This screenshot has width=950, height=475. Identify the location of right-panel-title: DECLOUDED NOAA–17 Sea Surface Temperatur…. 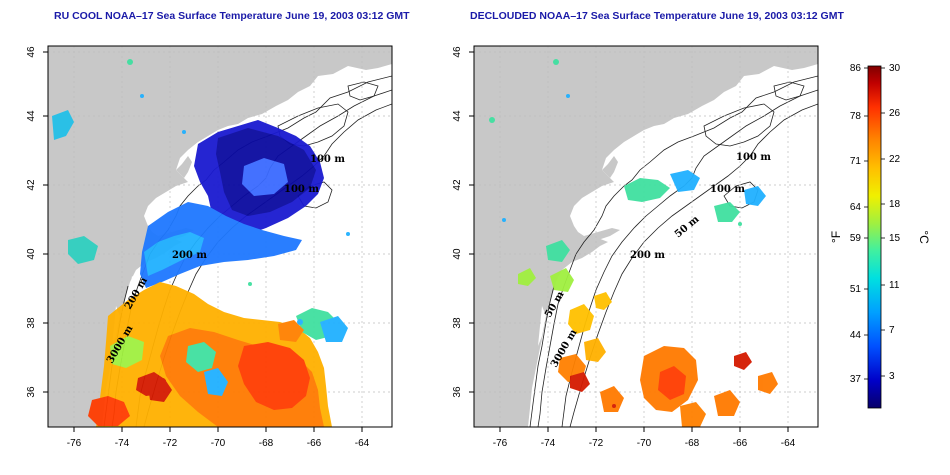
(657, 16).